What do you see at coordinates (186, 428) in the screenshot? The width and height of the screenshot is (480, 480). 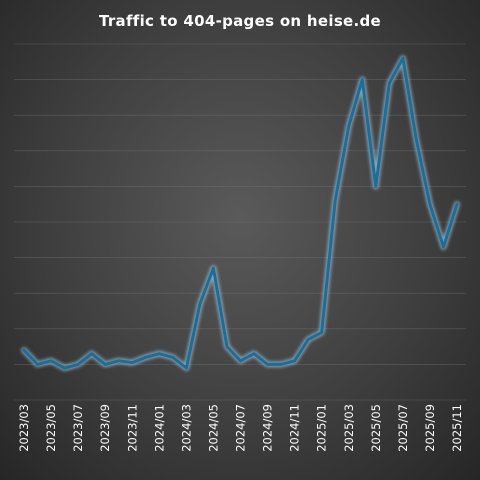 I see `x-tick-label: 2024/03` at bounding box center [186, 428].